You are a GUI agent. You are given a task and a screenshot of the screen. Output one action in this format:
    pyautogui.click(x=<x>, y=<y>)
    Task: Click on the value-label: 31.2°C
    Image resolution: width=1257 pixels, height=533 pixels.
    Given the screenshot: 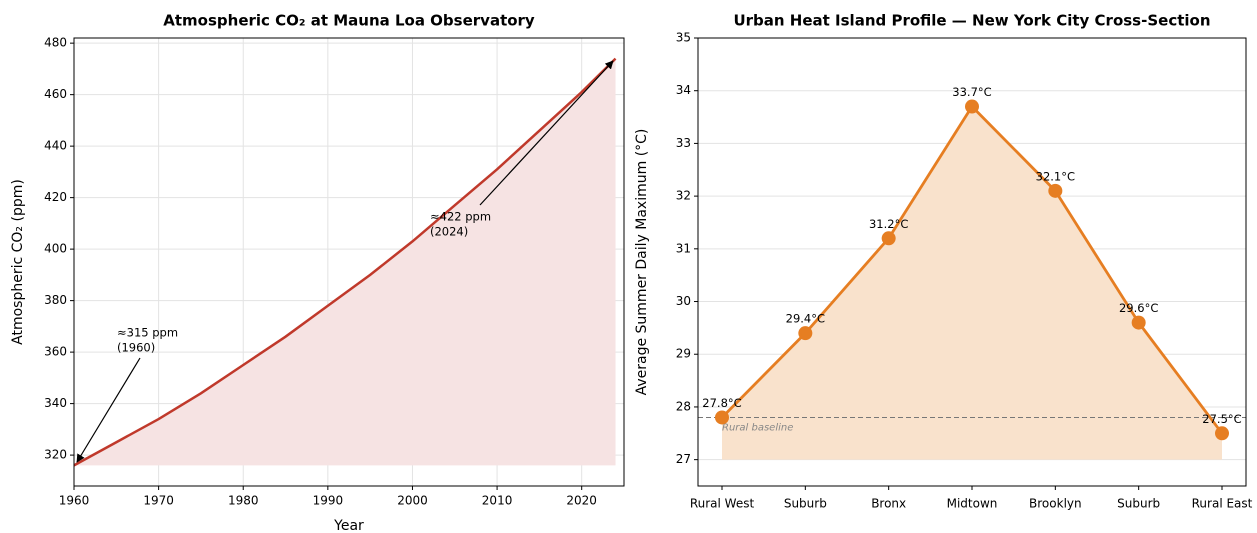 What is the action you would take?
    pyautogui.click(x=888, y=224)
    